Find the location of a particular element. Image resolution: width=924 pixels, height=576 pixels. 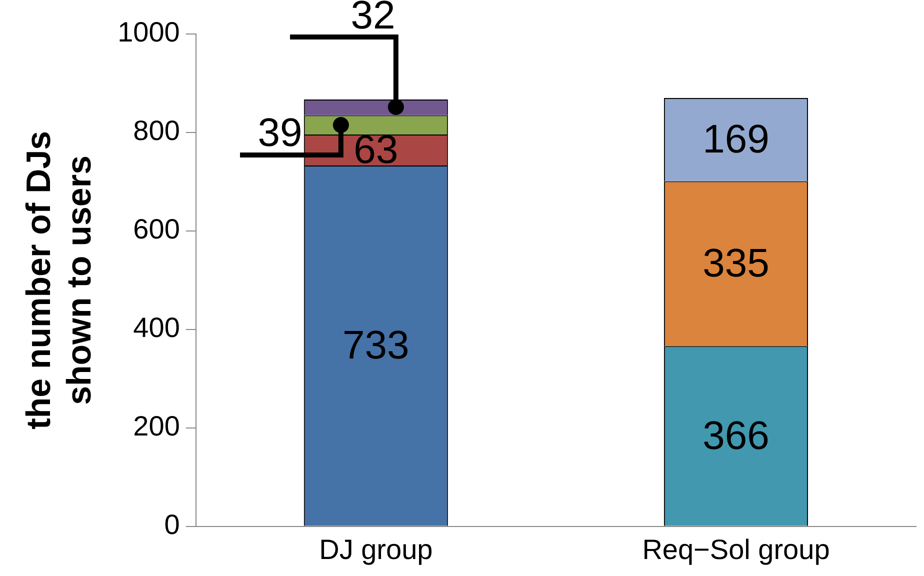

y-tick-label: 0 is located at coordinates (172, 524).